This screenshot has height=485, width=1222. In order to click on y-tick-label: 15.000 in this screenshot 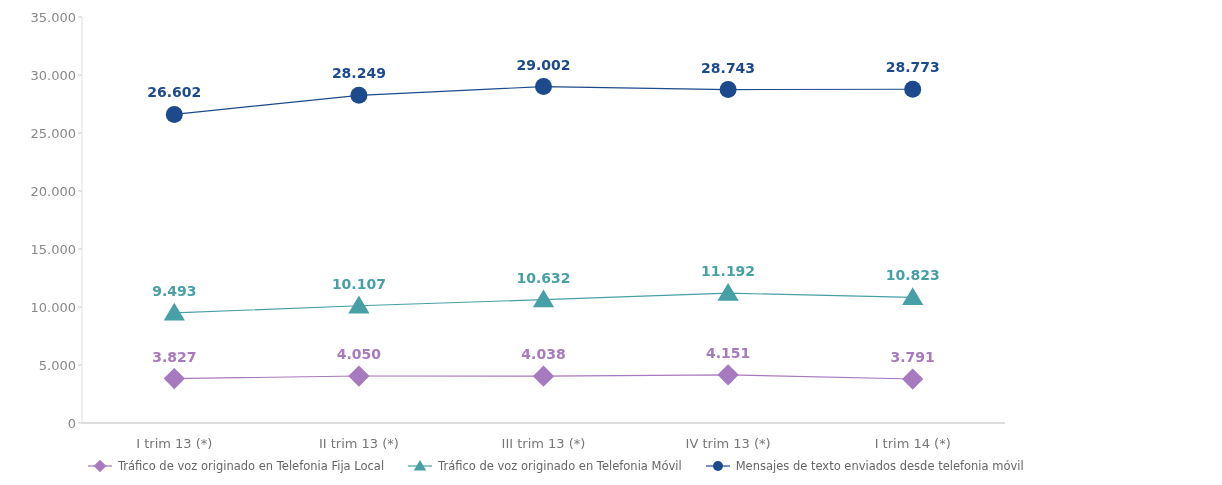, I will do `click(53, 249)`.